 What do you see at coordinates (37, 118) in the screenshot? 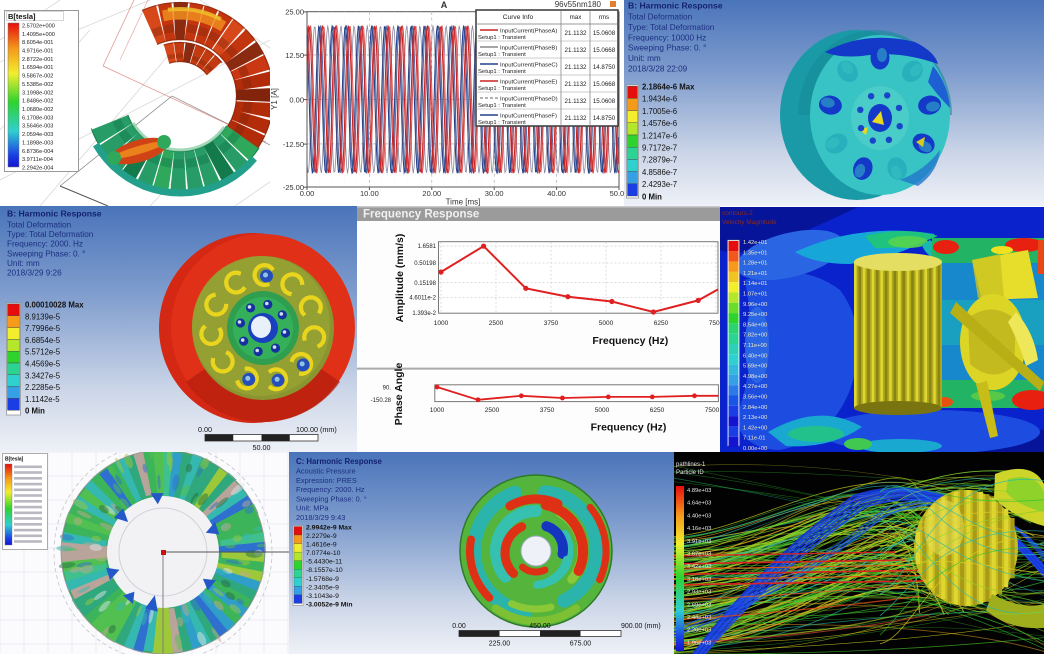
I see `svg-text: 6.1708e-003` at bounding box center [37, 118].